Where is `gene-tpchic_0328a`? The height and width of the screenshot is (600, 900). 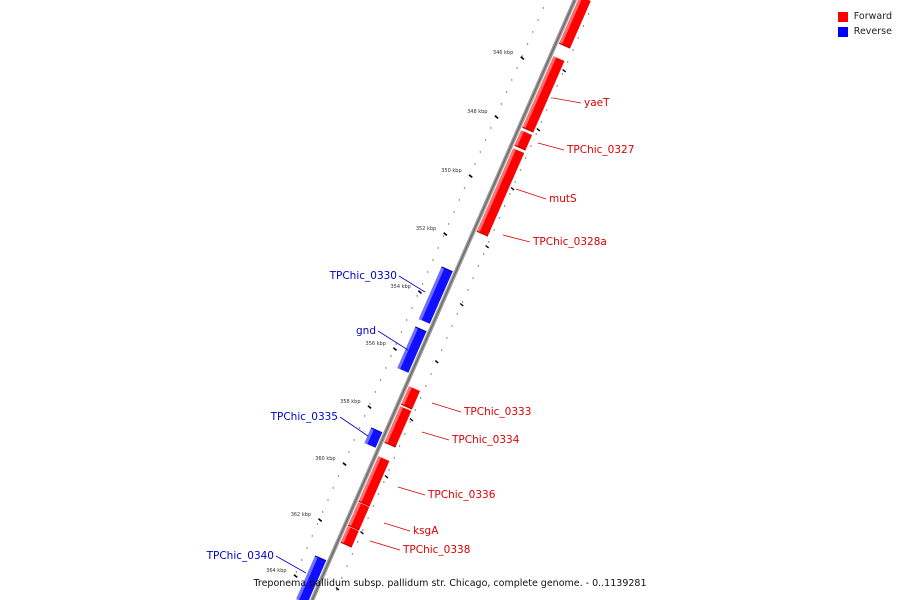 gene-tpchic_0328a is located at coordinates (483, 231).